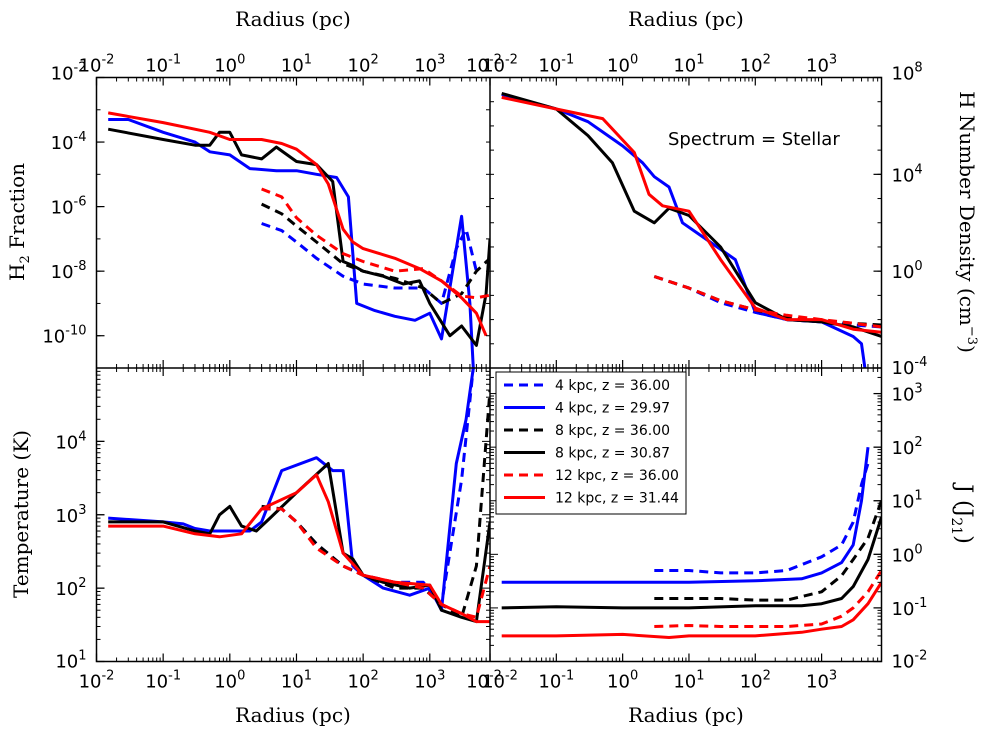 This screenshot has height=736, width=981. I want to click on h2-label-rest: Fraction, so click(17, 209).